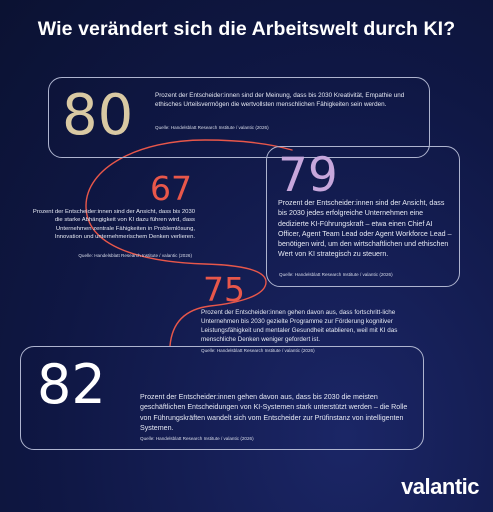 This screenshot has width=493, height=512. What do you see at coordinates (71, 384) in the screenshot?
I see `stat-value-82: 82` at bounding box center [71, 384].